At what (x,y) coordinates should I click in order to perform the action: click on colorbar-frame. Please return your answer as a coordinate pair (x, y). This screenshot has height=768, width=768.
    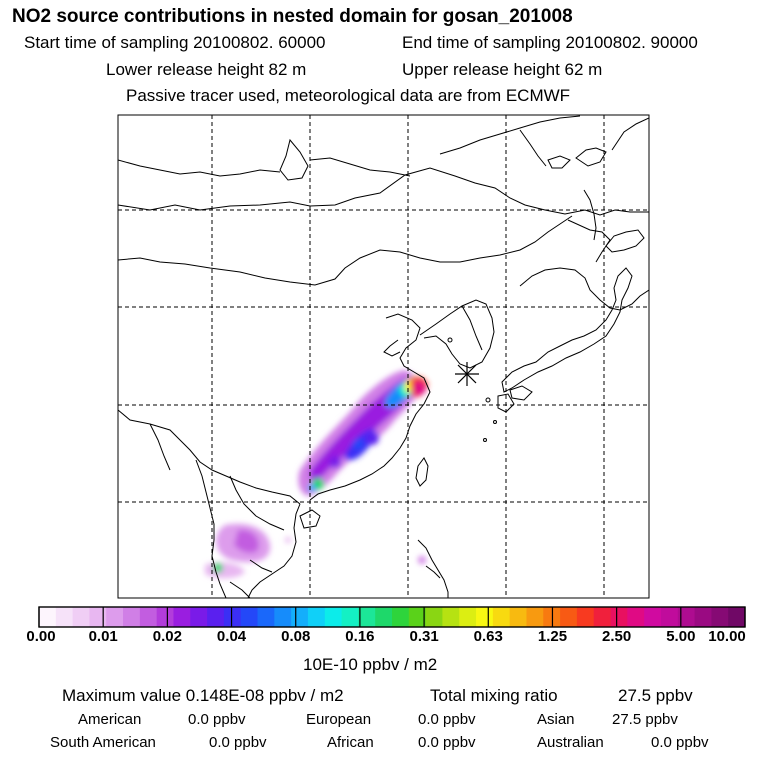
    Looking at the image, I should click on (392, 617).